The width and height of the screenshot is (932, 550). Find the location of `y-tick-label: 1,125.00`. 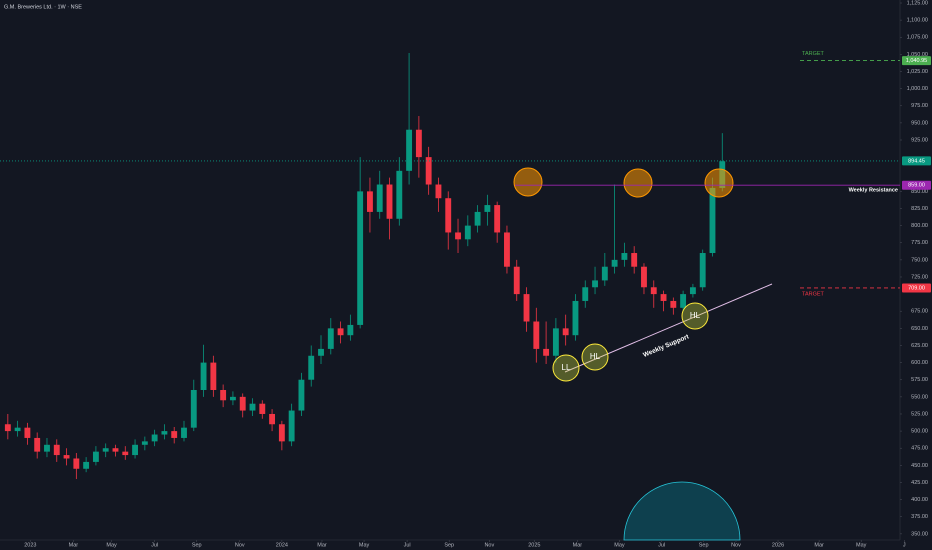

y-tick-label: 1,125.00 is located at coordinates (917, 3).